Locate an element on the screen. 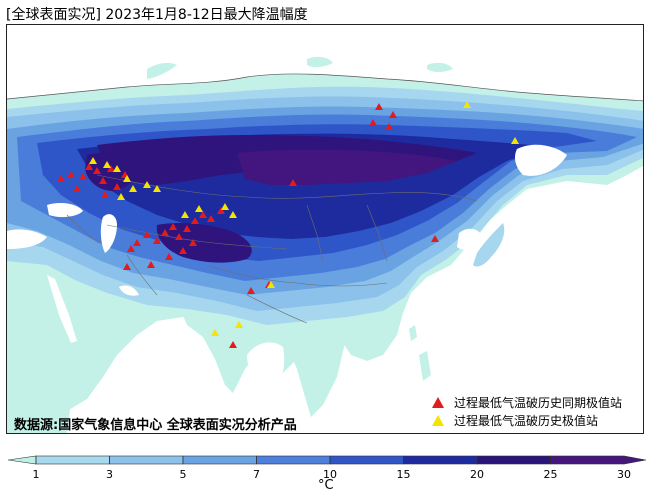  colorbar-ticks: 1 3 5 7 10 15 20 25 30 is located at coordinates (332, 468).